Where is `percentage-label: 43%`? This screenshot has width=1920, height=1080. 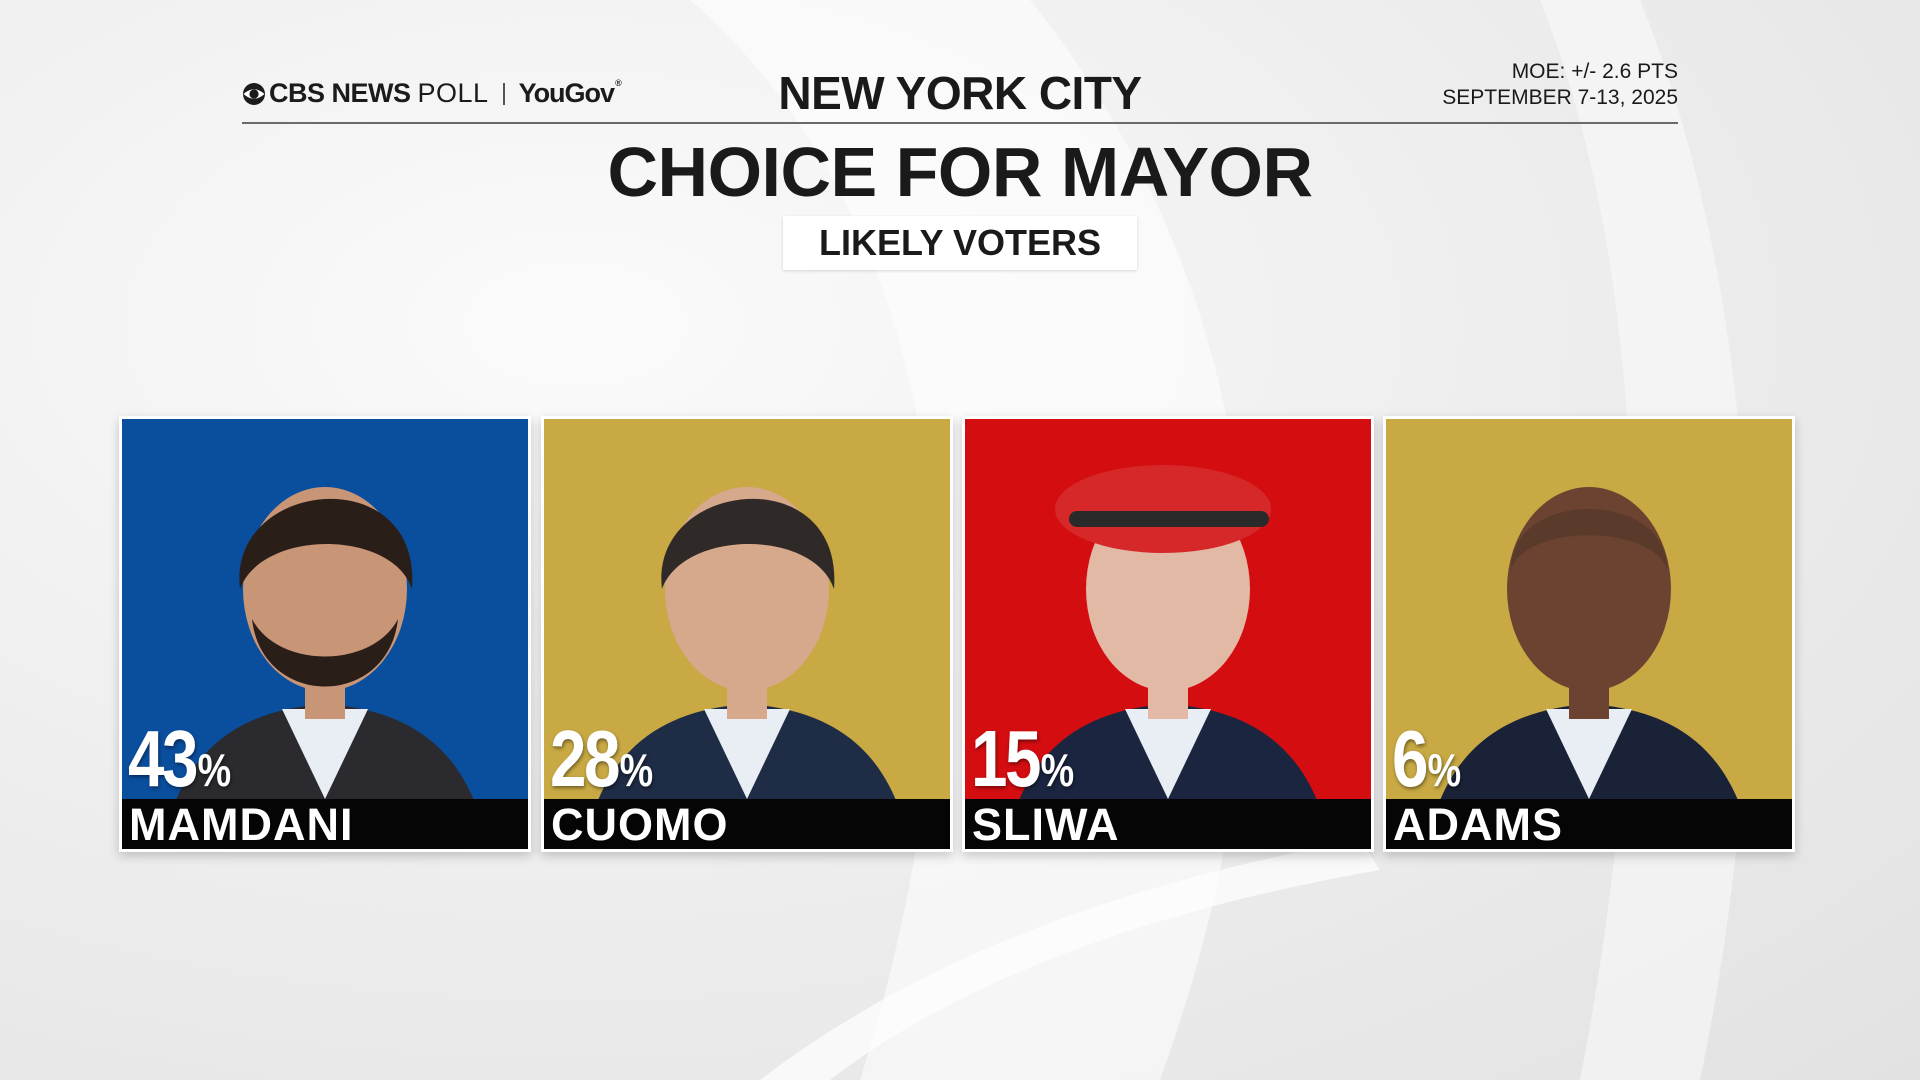 percentage-label: 43% is located at coordinates (179, 759).